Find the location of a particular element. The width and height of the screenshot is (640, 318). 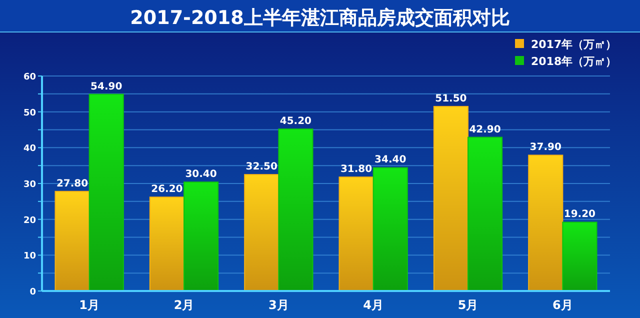

y-tick-label: 10 is located at coordinates (29, 257).